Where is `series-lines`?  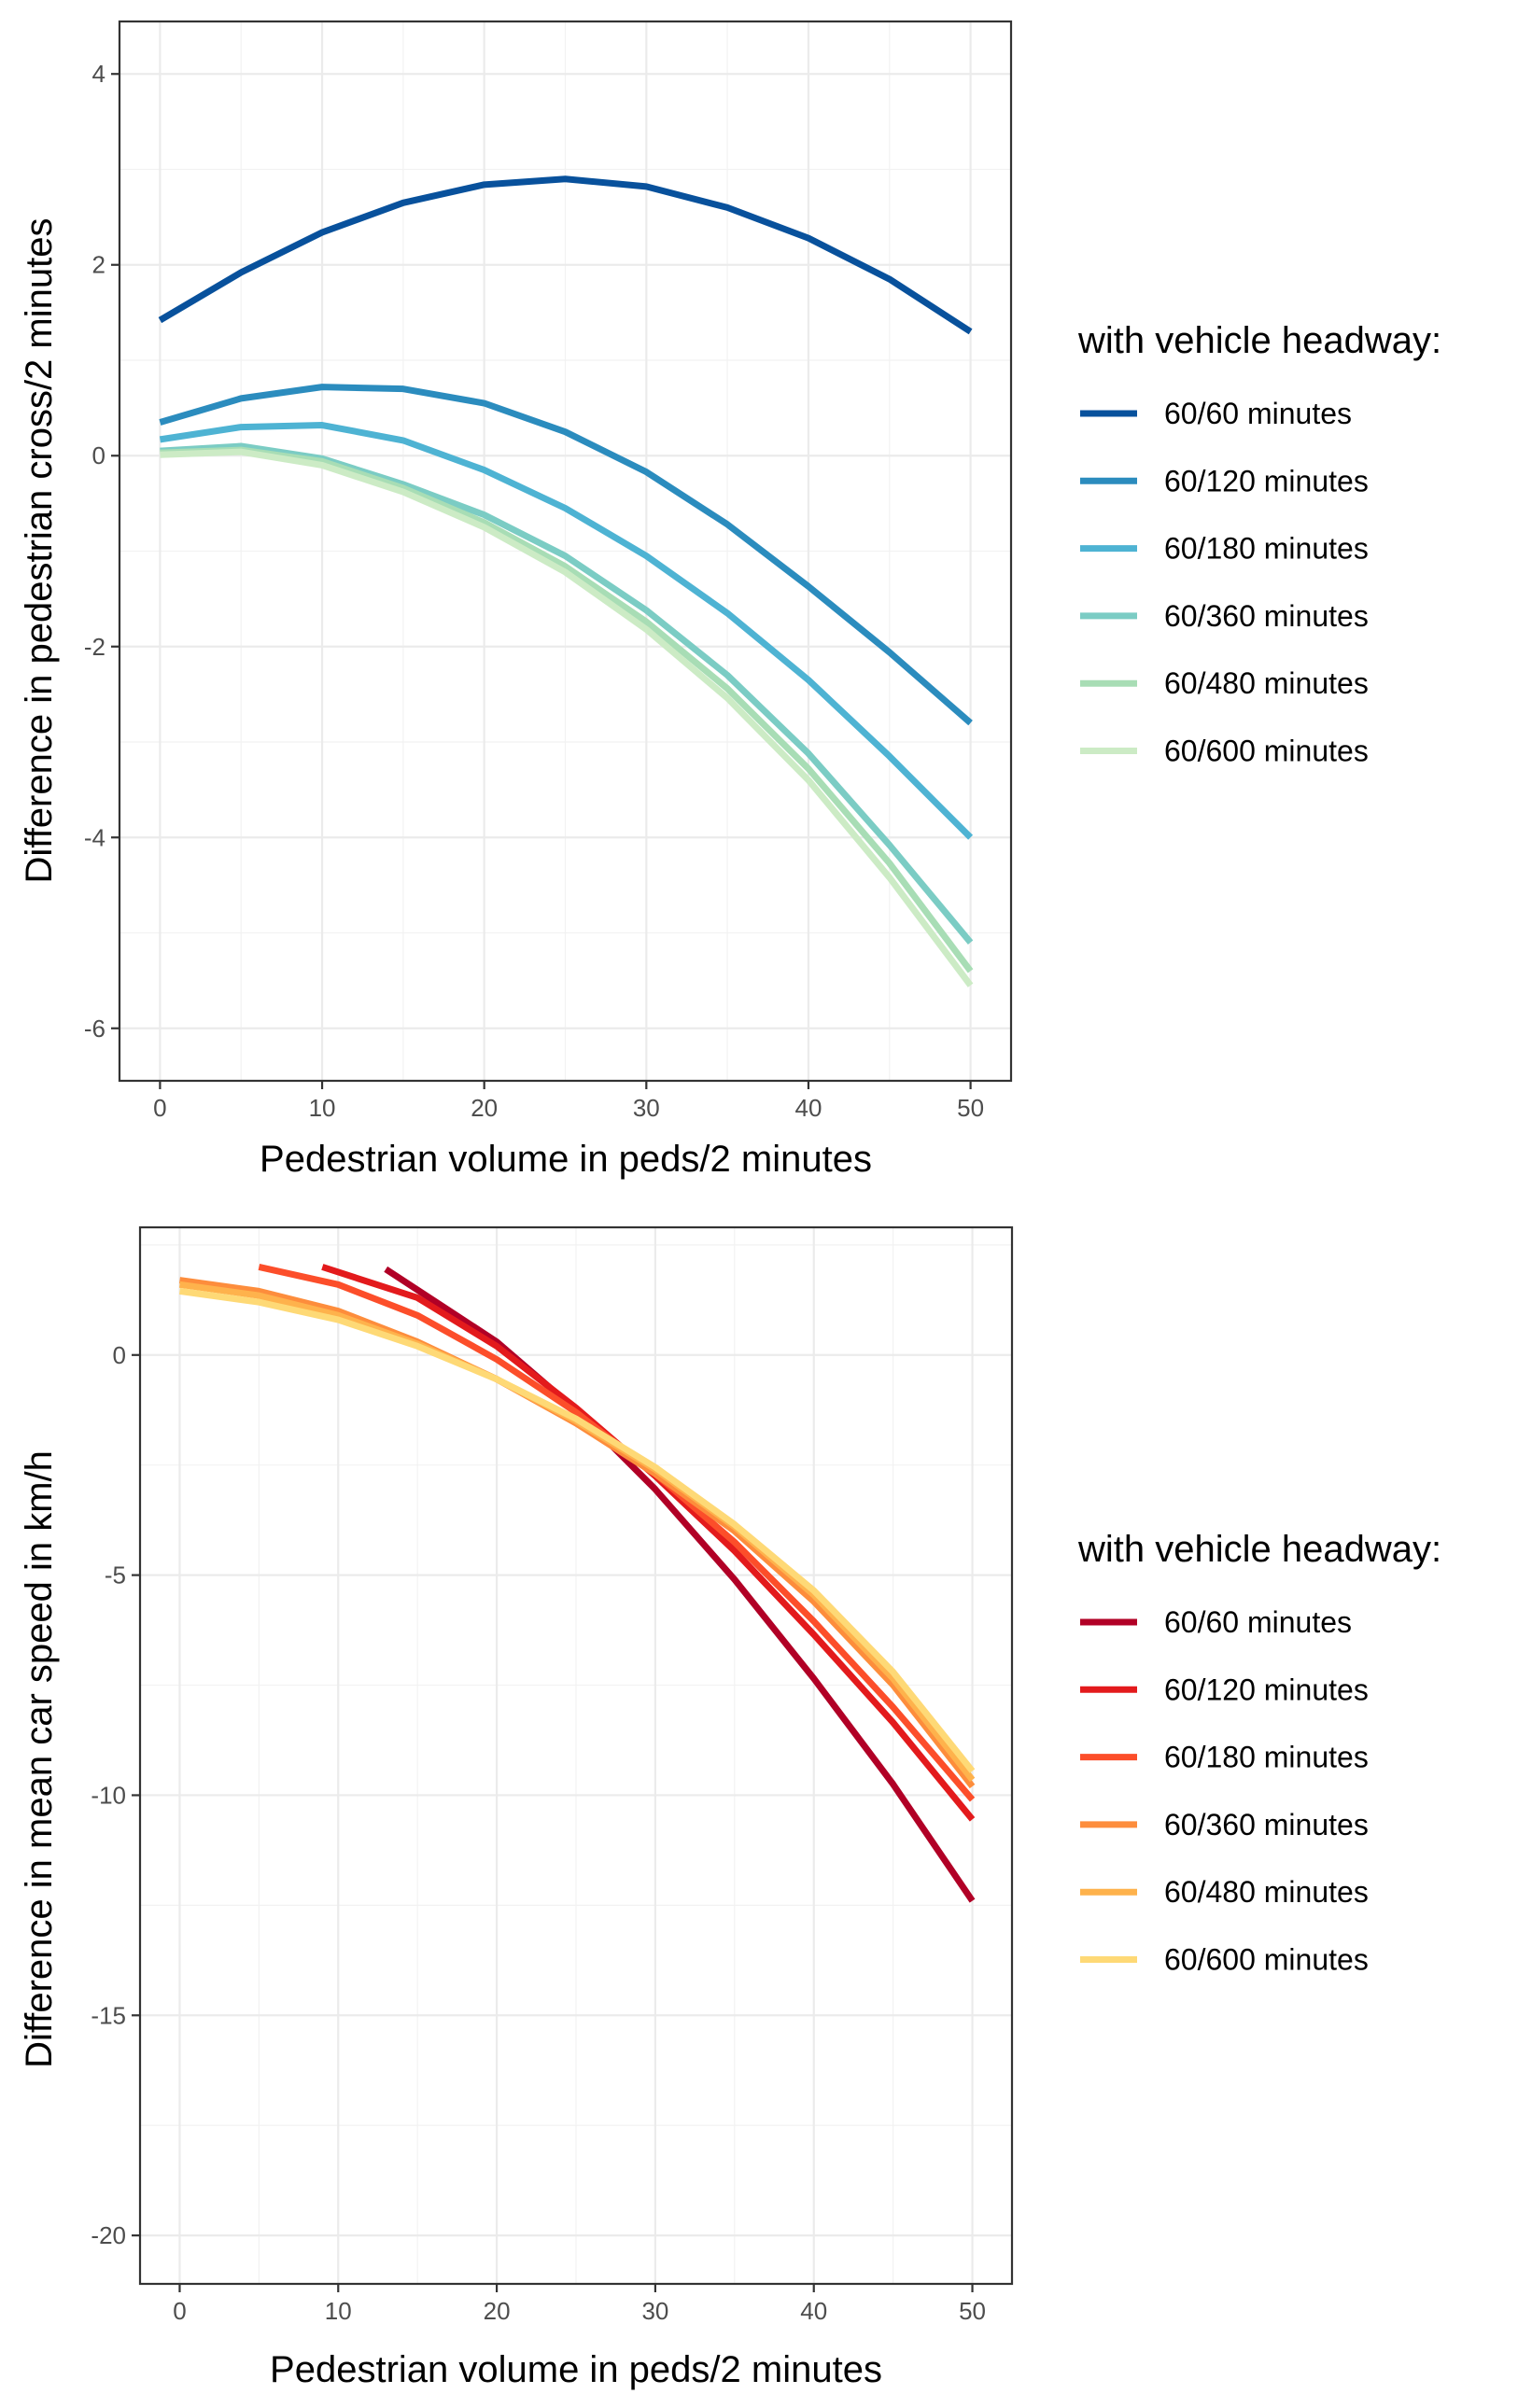
series-lines is located at coordinates (577, 1583).